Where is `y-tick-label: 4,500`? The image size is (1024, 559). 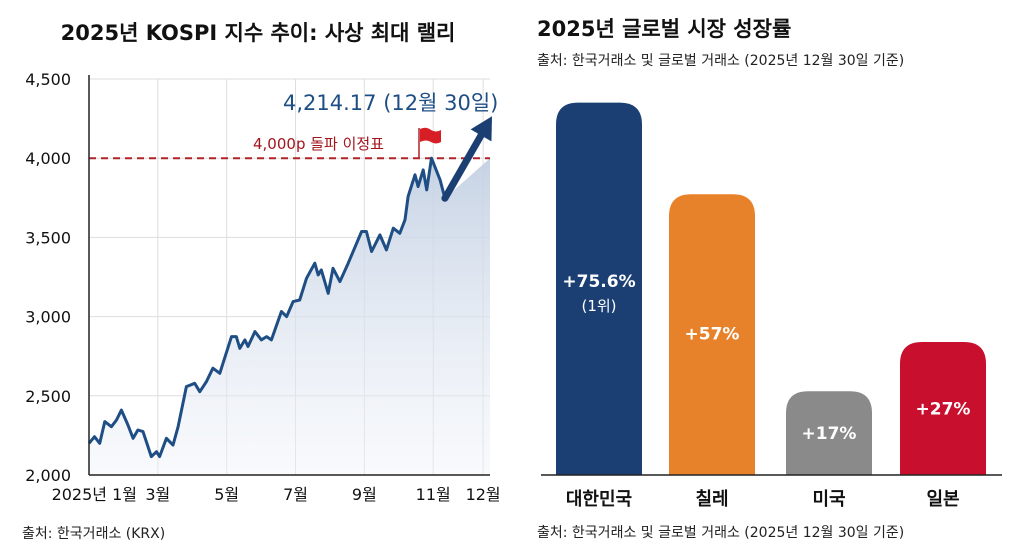 y-tick-label: 4,500 is located at coordinates (48, 79).